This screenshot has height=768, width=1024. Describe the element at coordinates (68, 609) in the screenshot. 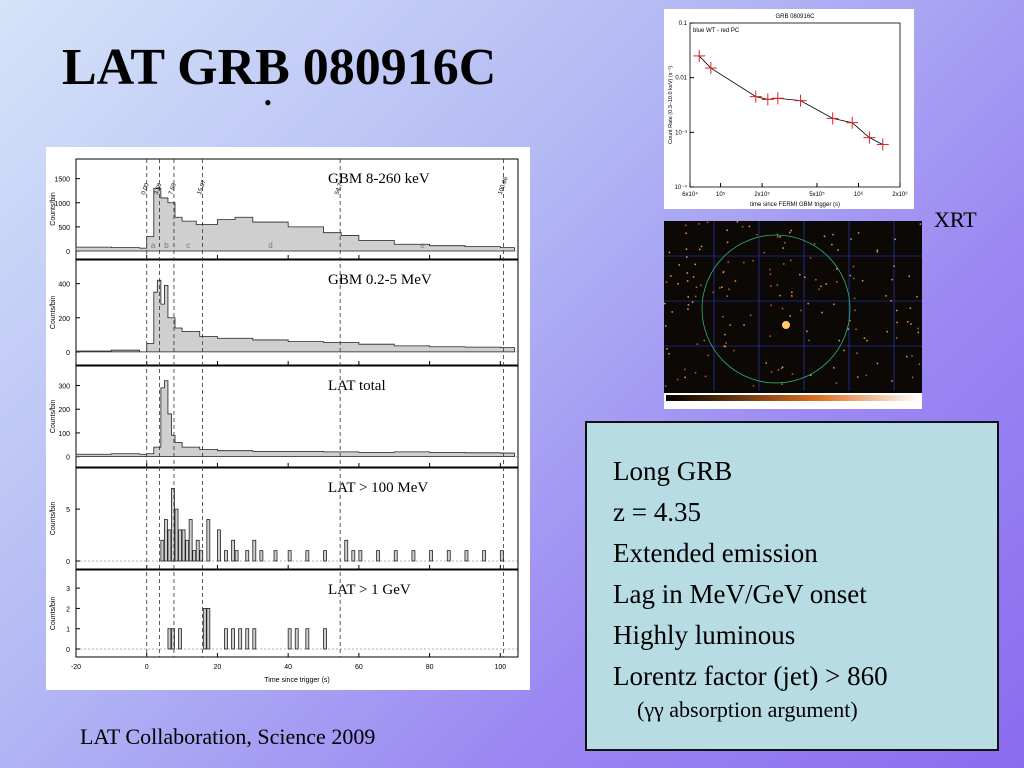

I see `y-tick-label: 2` at that location.